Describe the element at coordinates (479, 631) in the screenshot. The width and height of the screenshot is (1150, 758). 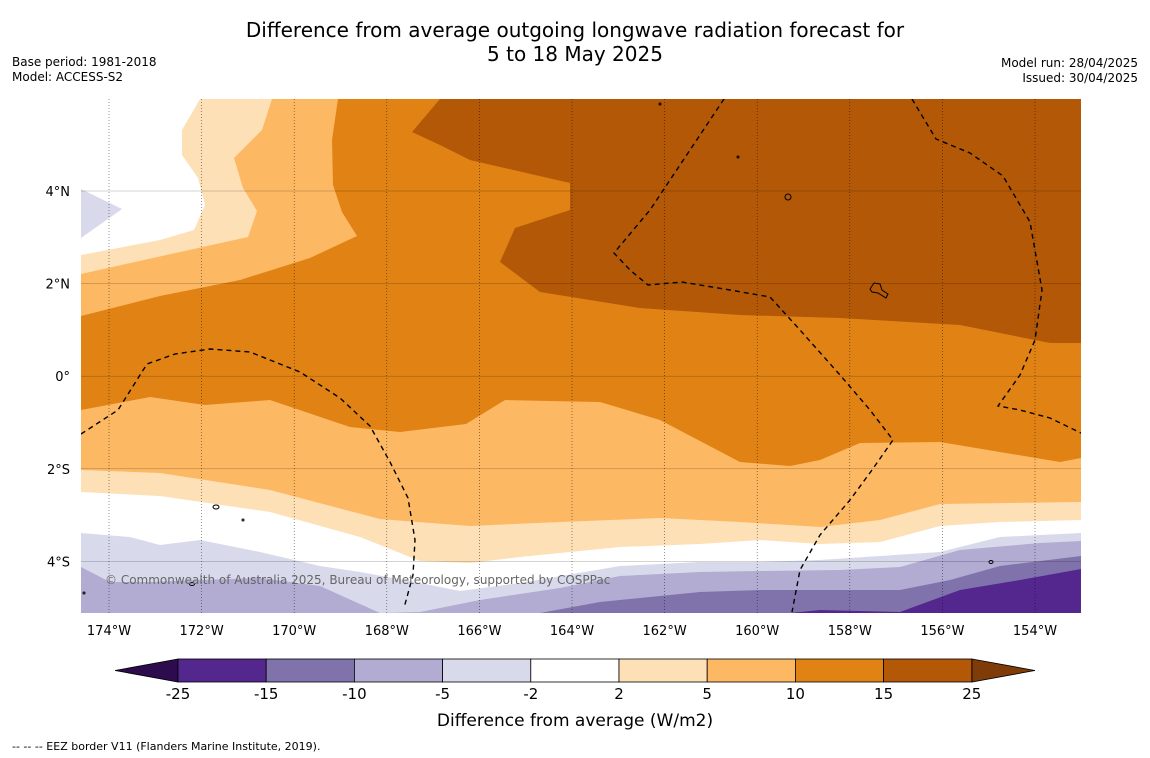
I see `lon-tick-label: 166°W` at that location.